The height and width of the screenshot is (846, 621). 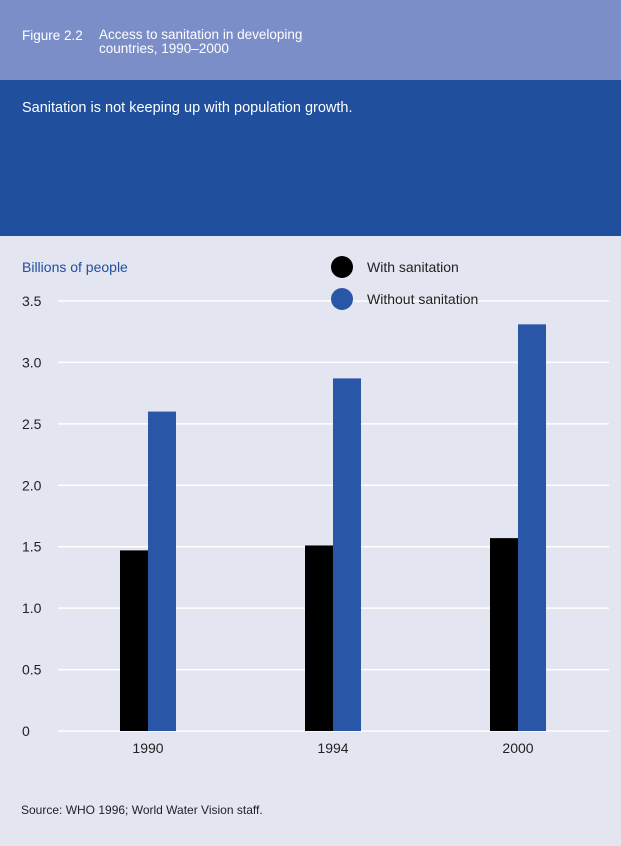 I want to click on x-tick-label: 2000, so click(x=517, y=748).